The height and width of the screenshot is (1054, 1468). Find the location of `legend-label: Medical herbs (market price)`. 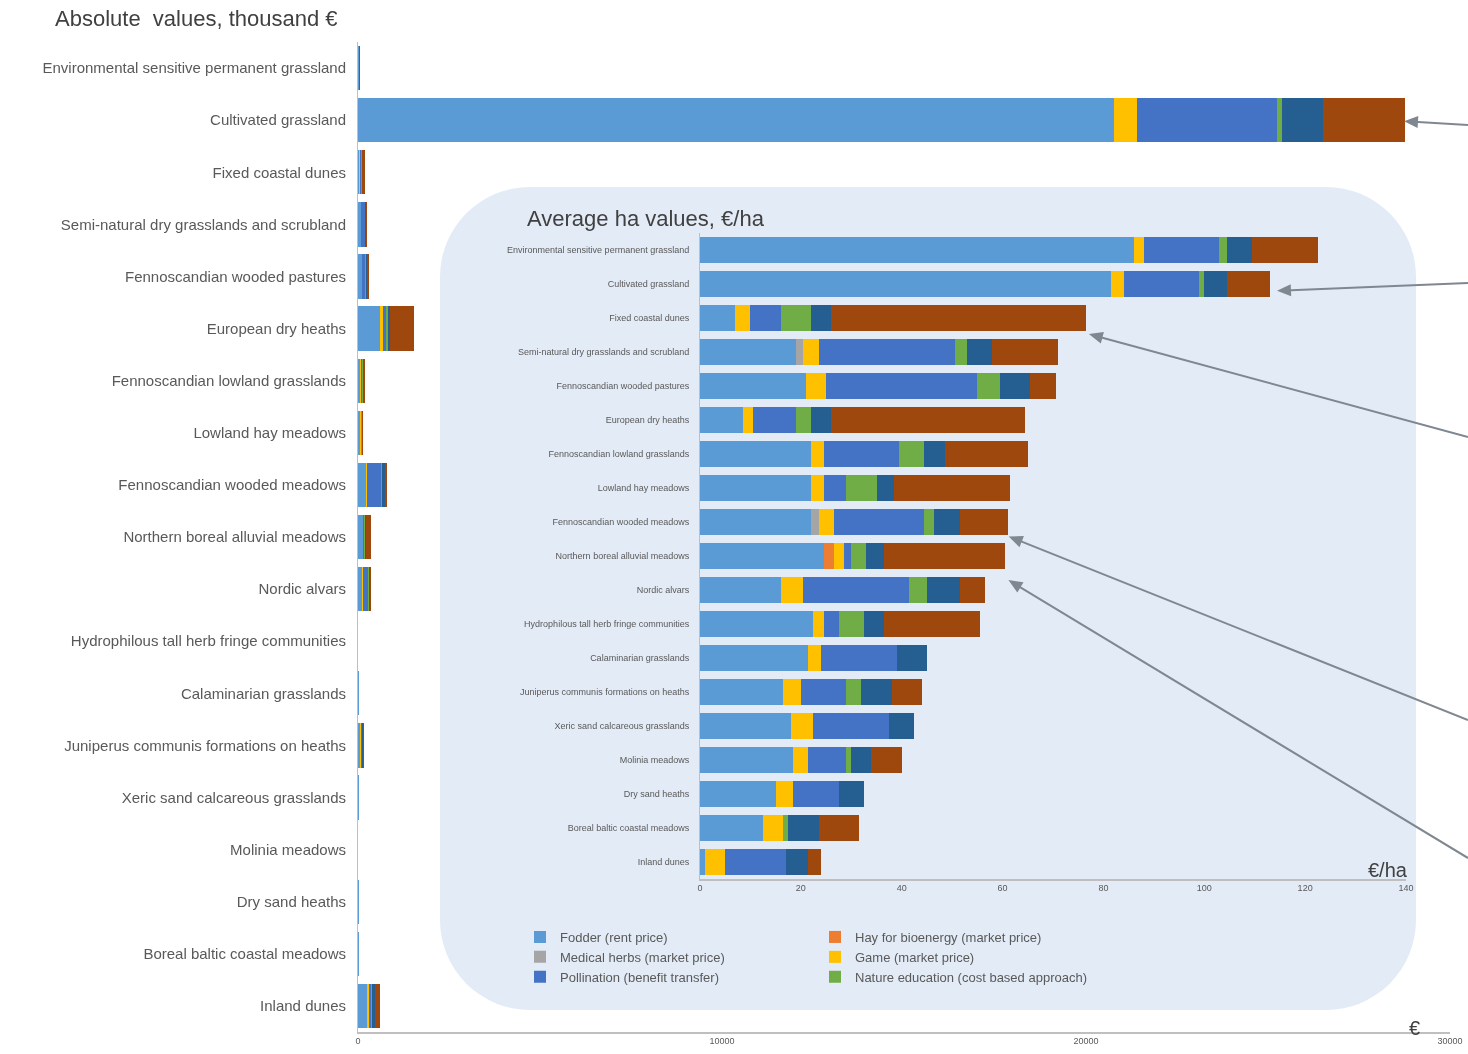

legend-label: Medical herbs (market price) is located at coordinates (642, 957).